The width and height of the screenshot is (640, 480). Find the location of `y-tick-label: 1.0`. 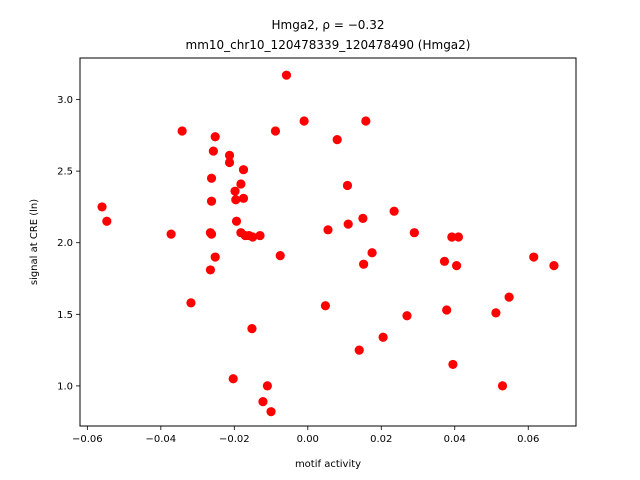

y-tick-label: 1.0 is located at coordinates (65, 386).